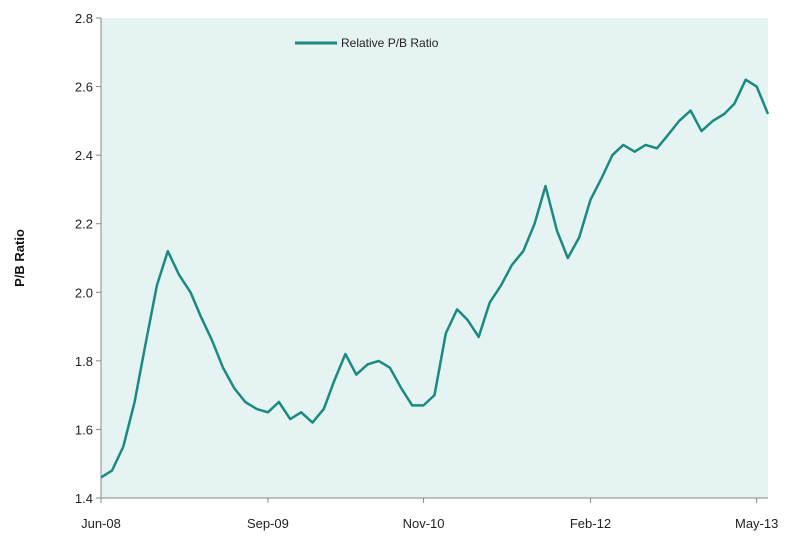 Image resolution: width=800 pixels, height=544 pixels. Describe the element at coordinates (390, 43) in the screenshot. I see `legend-label: Relative P/B Ratio` at that location.